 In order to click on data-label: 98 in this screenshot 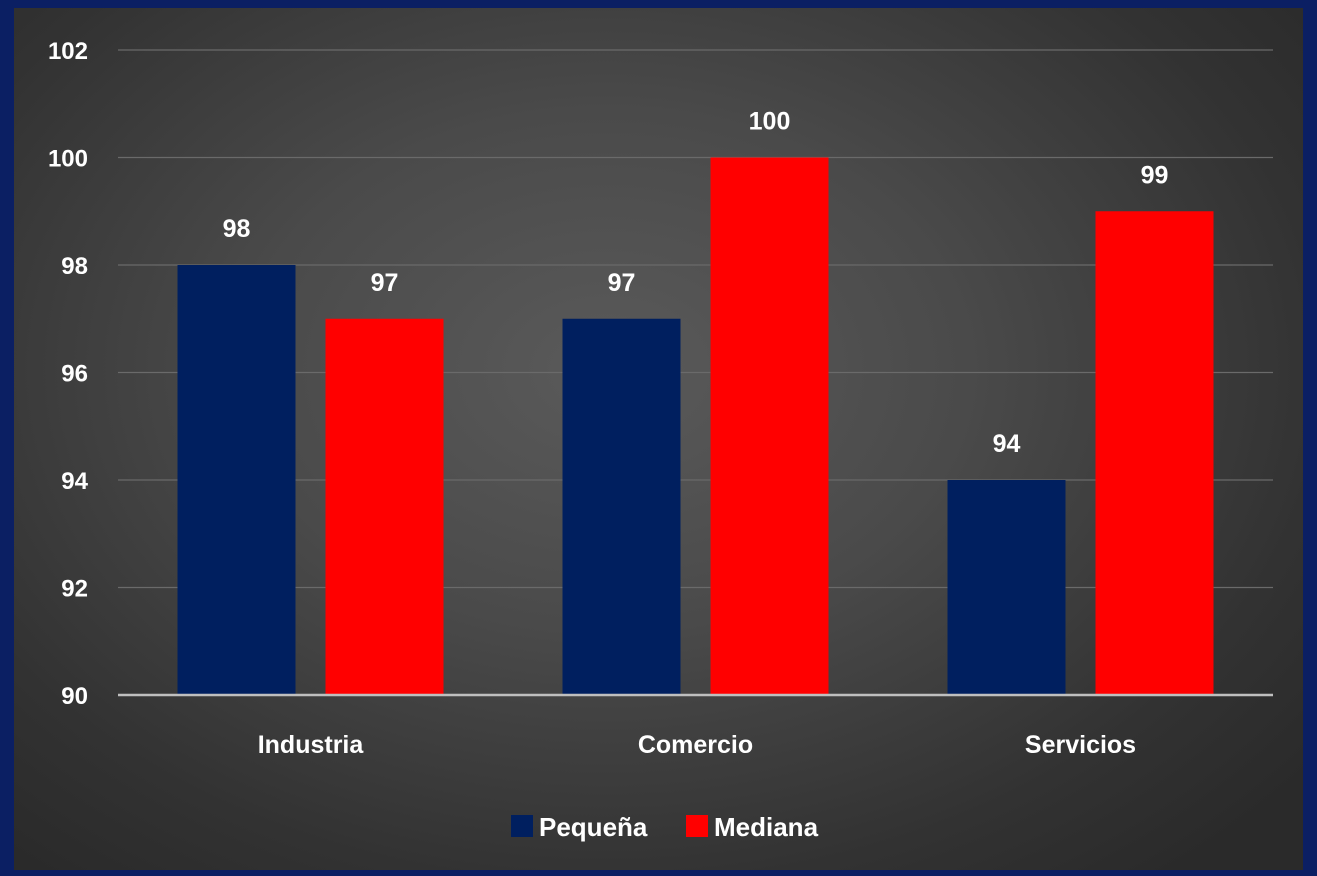, I will do `click(237, 229)`.